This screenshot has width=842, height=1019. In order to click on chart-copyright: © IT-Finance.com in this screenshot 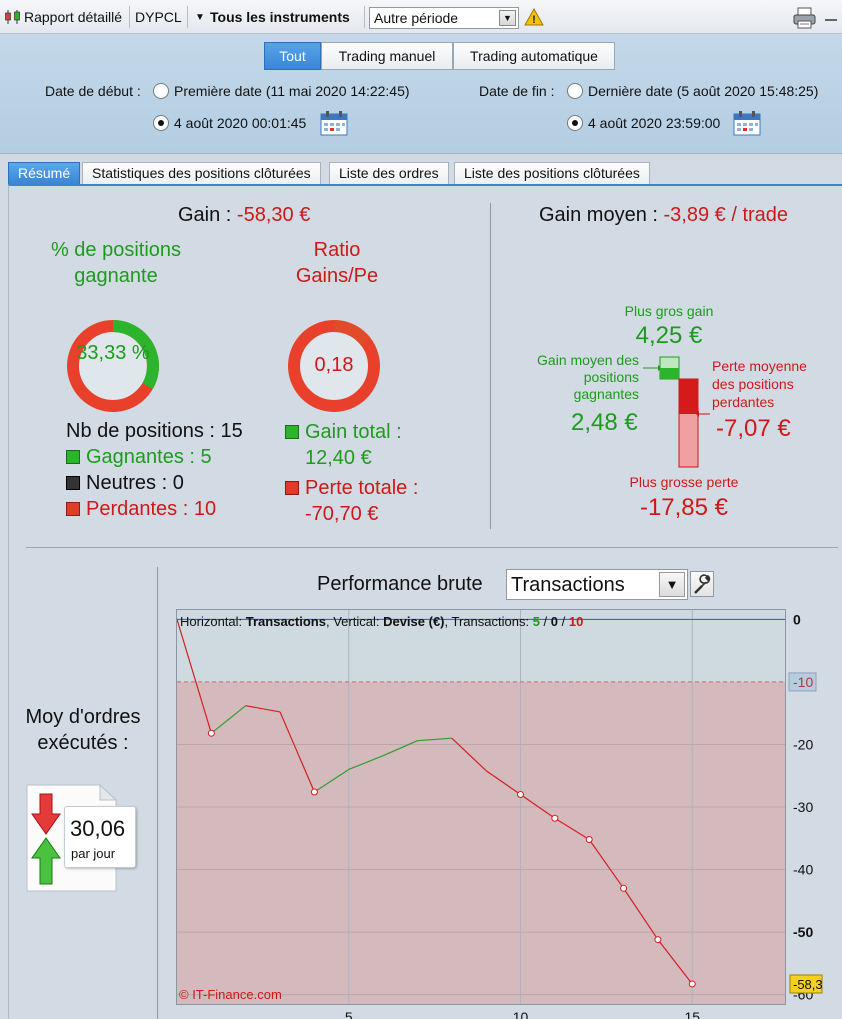, I will do `click(230, 994)`.